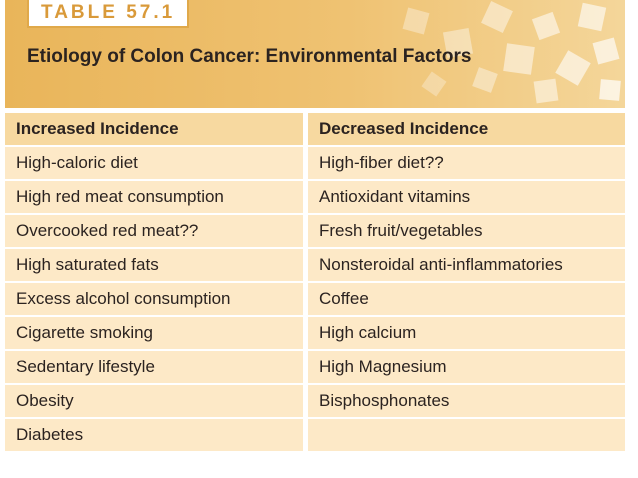 The image size is (638, 478). I want to click on table-cell: Diabetes, so click(154, 435).